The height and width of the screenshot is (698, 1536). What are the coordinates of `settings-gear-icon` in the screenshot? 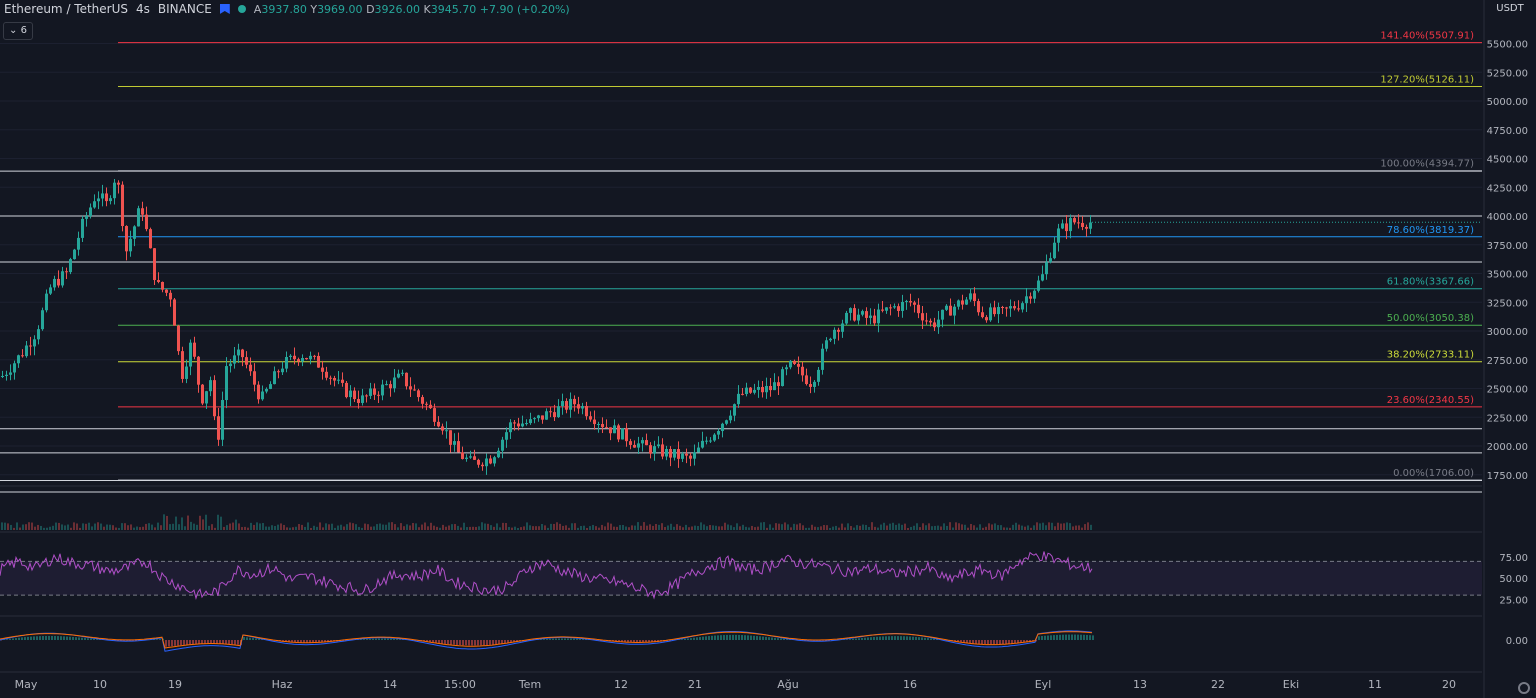 It's located at (1524, 688).